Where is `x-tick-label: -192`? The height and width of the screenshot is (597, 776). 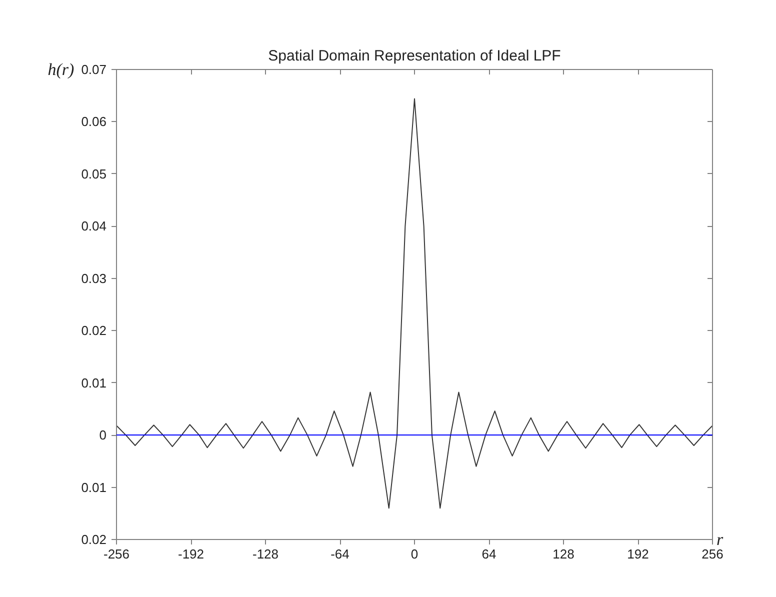
x-tick-label: -192 is located at coordinates (191, 554).